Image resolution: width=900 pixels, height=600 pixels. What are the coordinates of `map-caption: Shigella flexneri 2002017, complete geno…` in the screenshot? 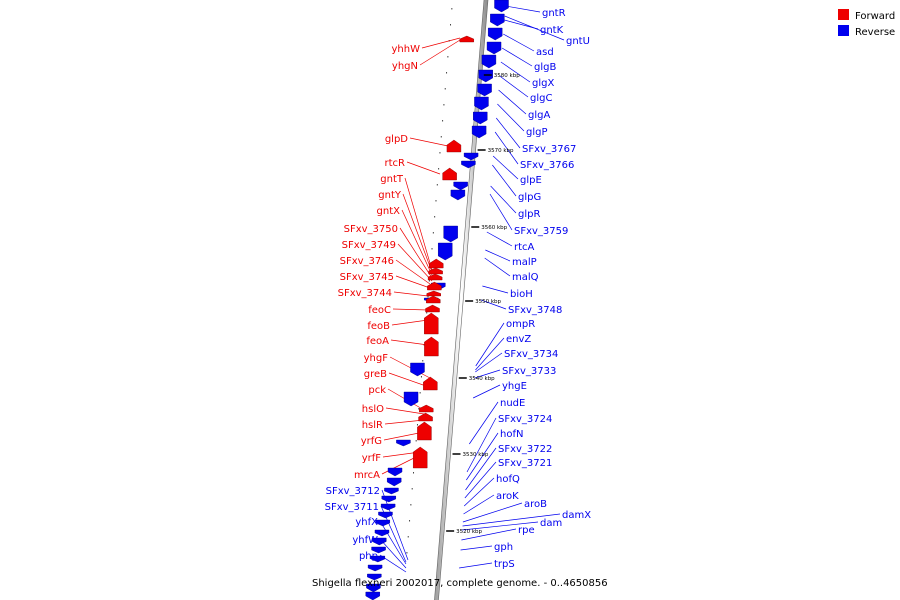 It's located at (460, 583).